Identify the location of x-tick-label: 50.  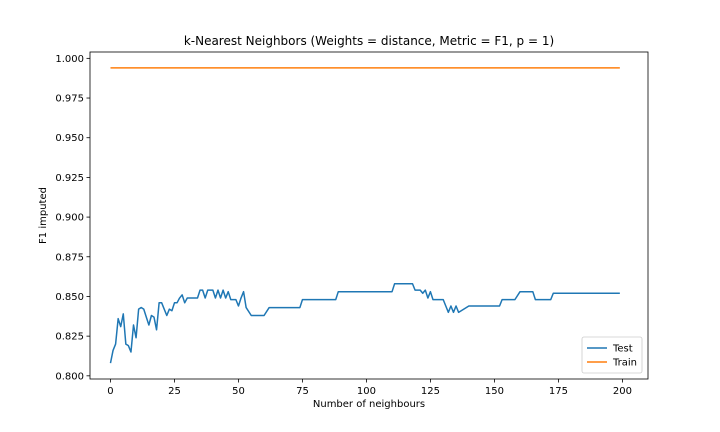
(238, 391).